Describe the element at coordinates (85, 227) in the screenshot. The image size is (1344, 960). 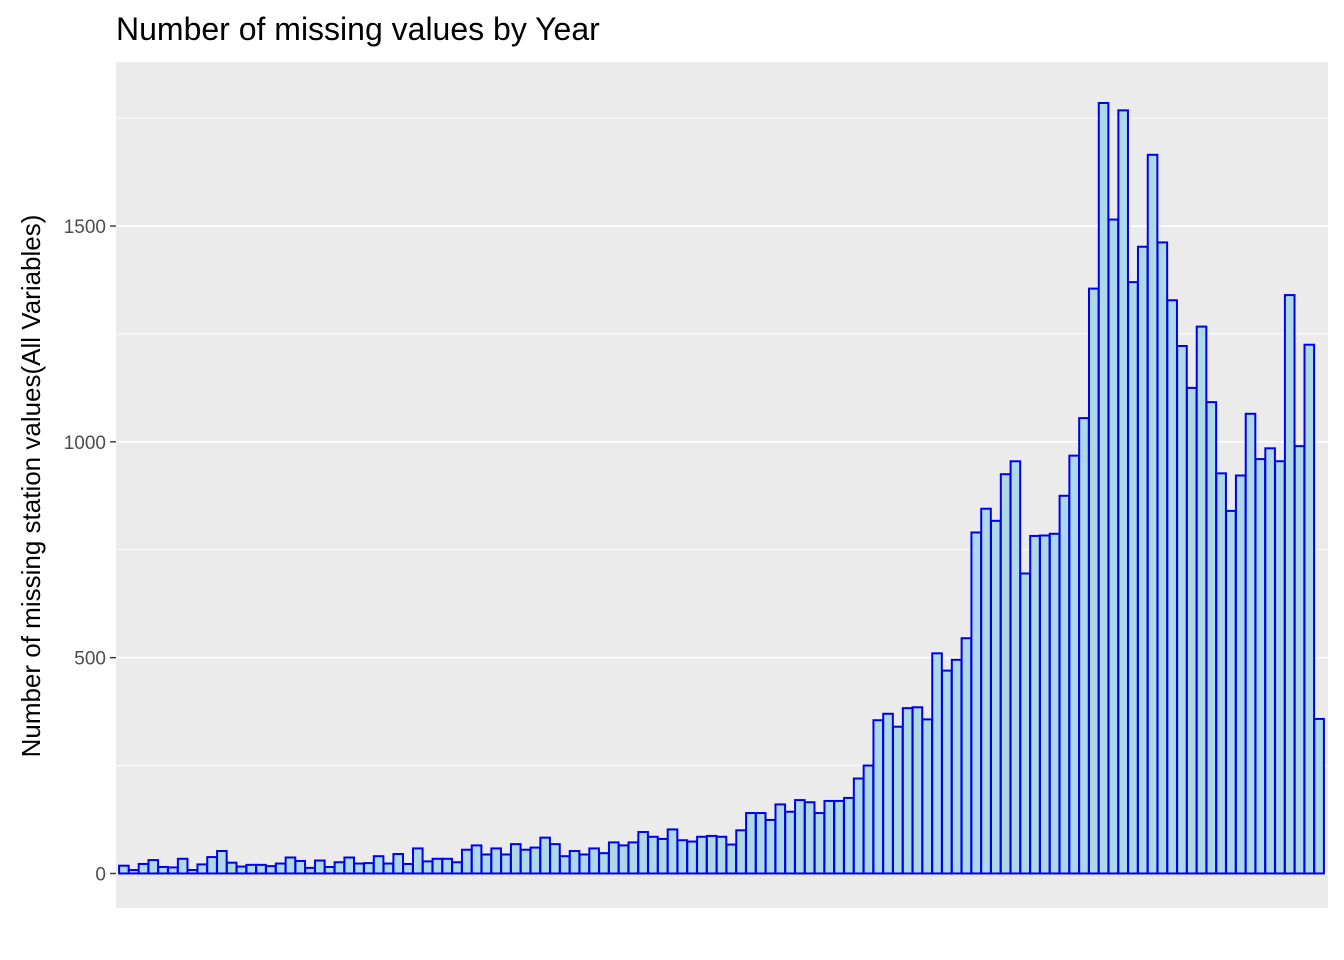
I see `y-tick-label: 1500` at that location.